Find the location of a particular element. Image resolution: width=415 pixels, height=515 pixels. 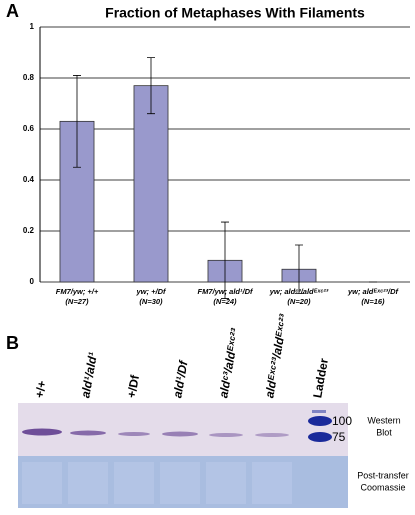

y-tick-label: 0 is located at coordinates (32, 281).